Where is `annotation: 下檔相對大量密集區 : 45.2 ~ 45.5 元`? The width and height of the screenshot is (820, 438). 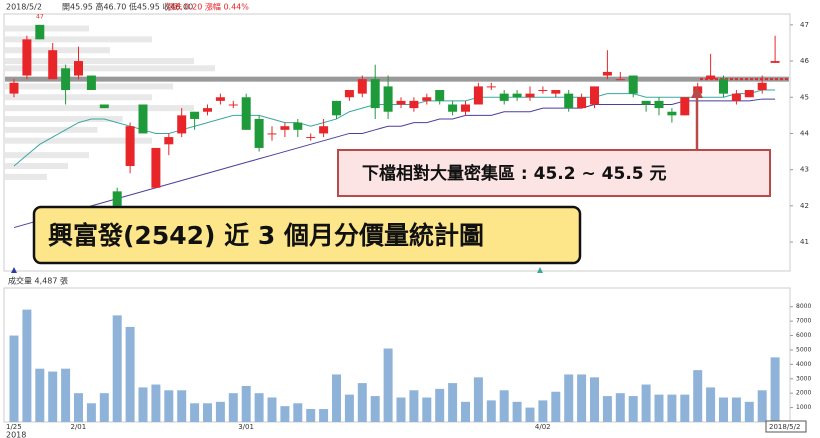 annotation: 下檔相對大量密集區 : 45.2 ~ 45.5 元 is located at coordinates (514, 173).